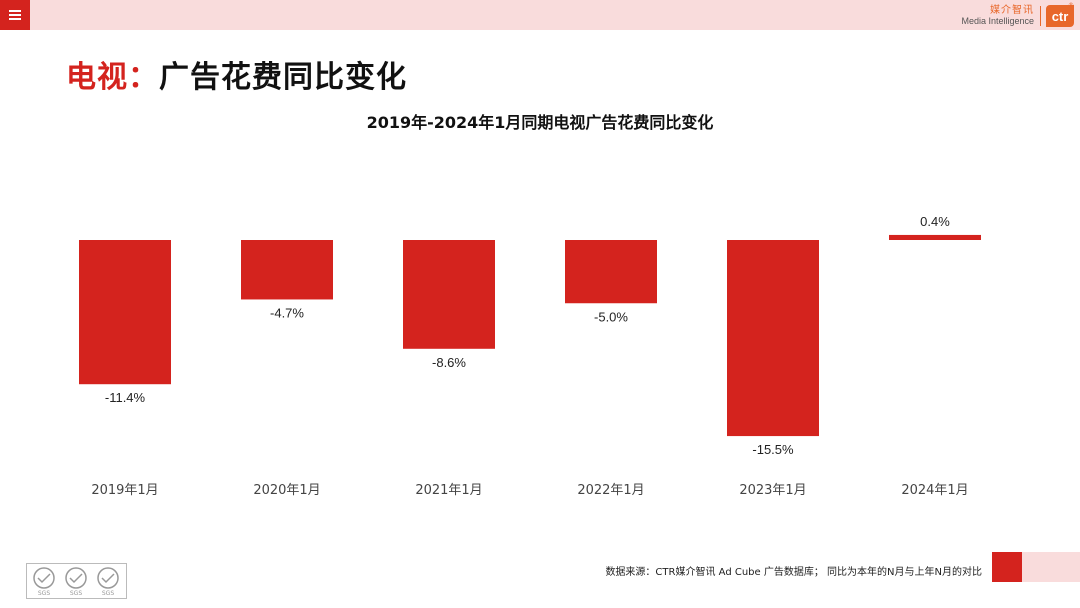 The width and height of the screenshot is (1080, 608). I want to click on x-tick-label-5: 2024年1月, so click(934, 490).